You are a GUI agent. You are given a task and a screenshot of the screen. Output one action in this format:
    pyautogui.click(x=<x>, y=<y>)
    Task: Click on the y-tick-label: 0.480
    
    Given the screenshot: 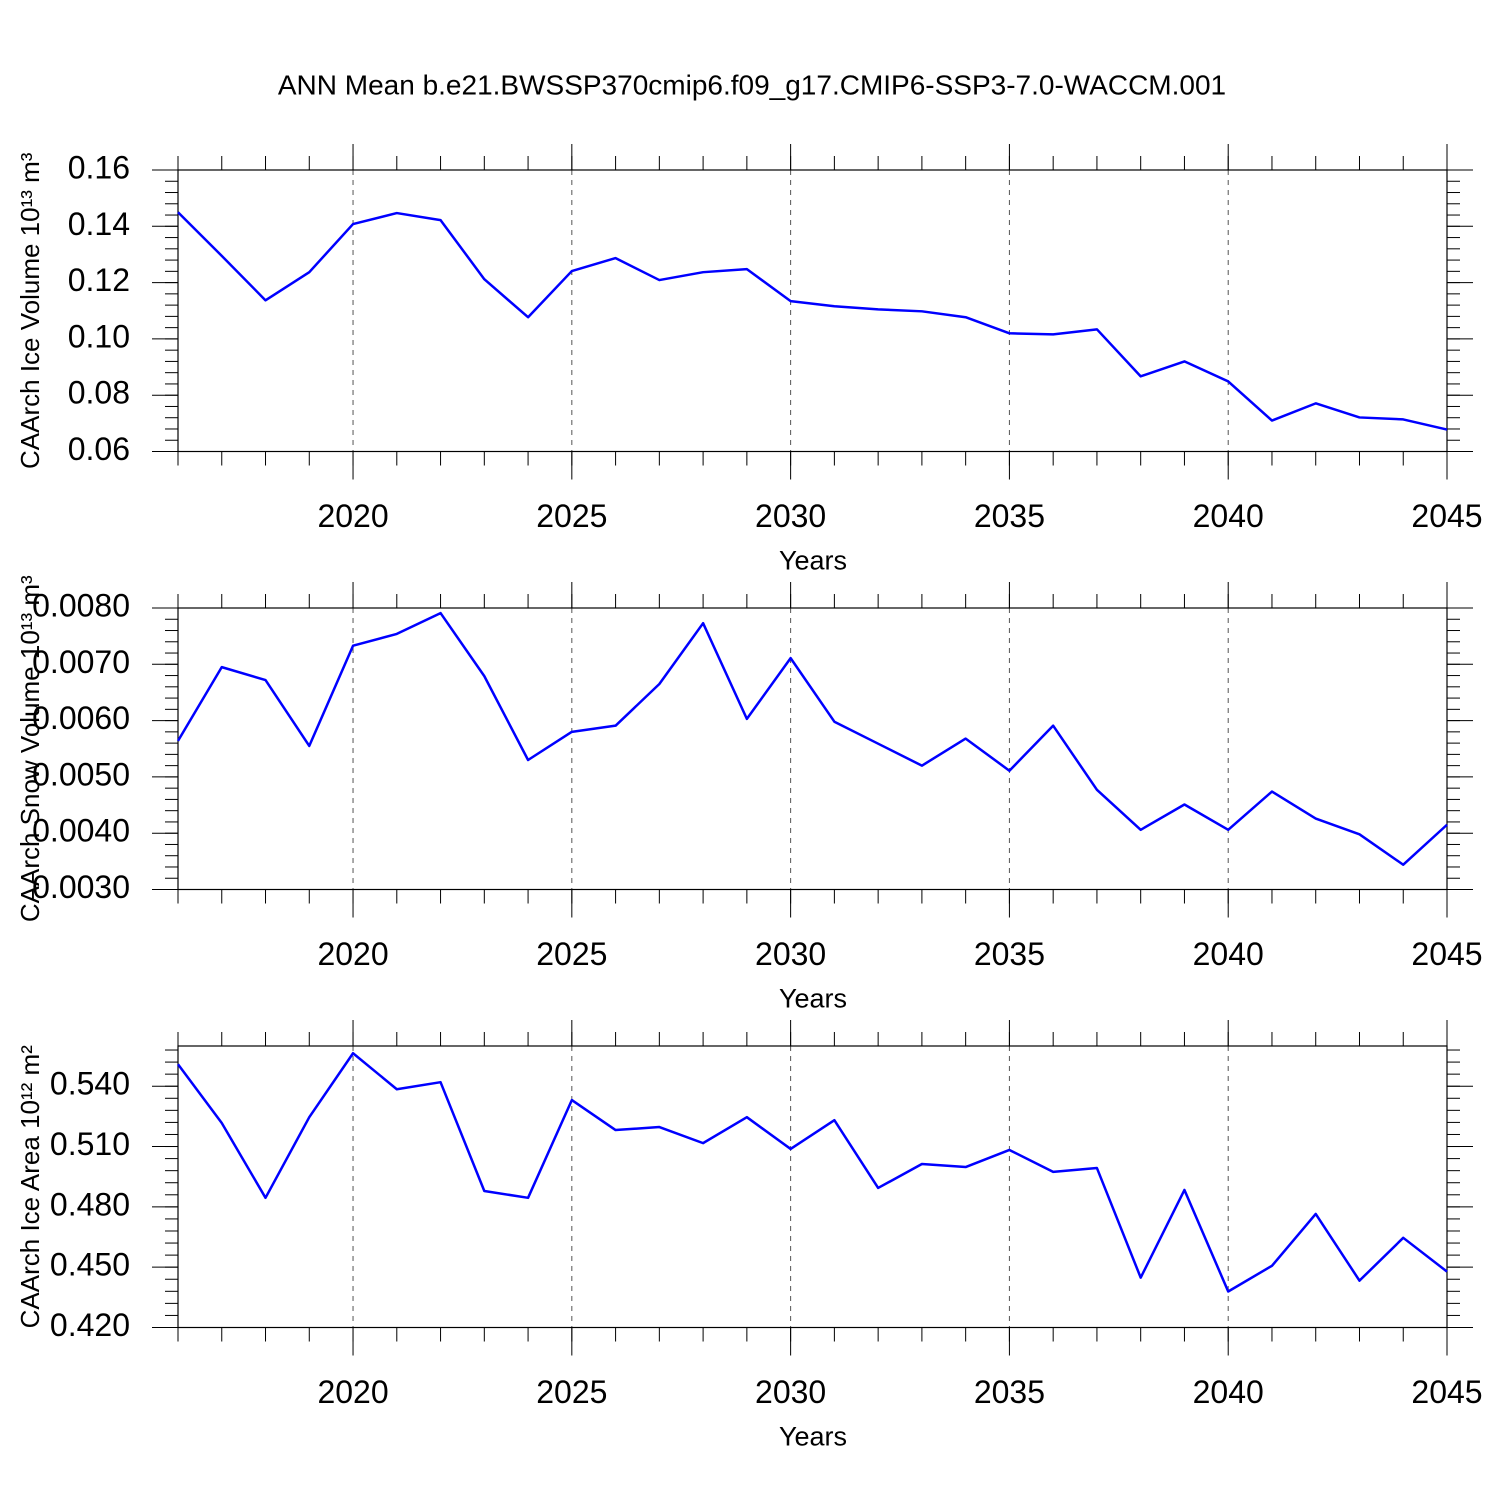 What is the action you would take?
    pyautogui.click(x=90, y=1204)
    